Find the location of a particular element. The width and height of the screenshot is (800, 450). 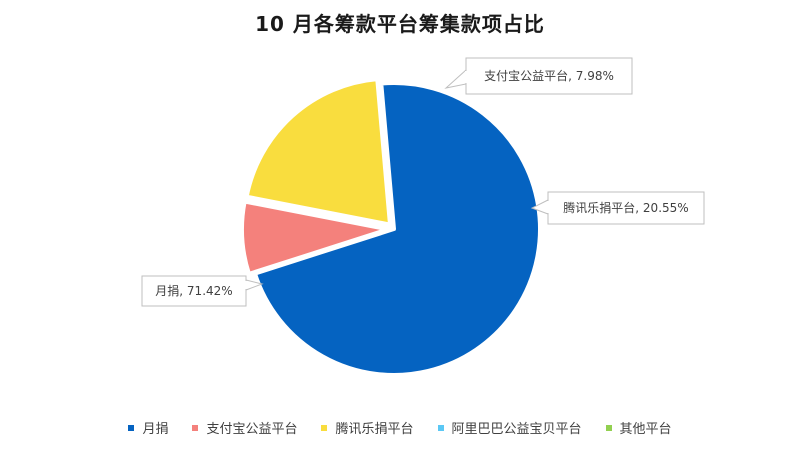

data-label-text: 支付宝公益平台, 7.98% is located at coordinates (549, 75).